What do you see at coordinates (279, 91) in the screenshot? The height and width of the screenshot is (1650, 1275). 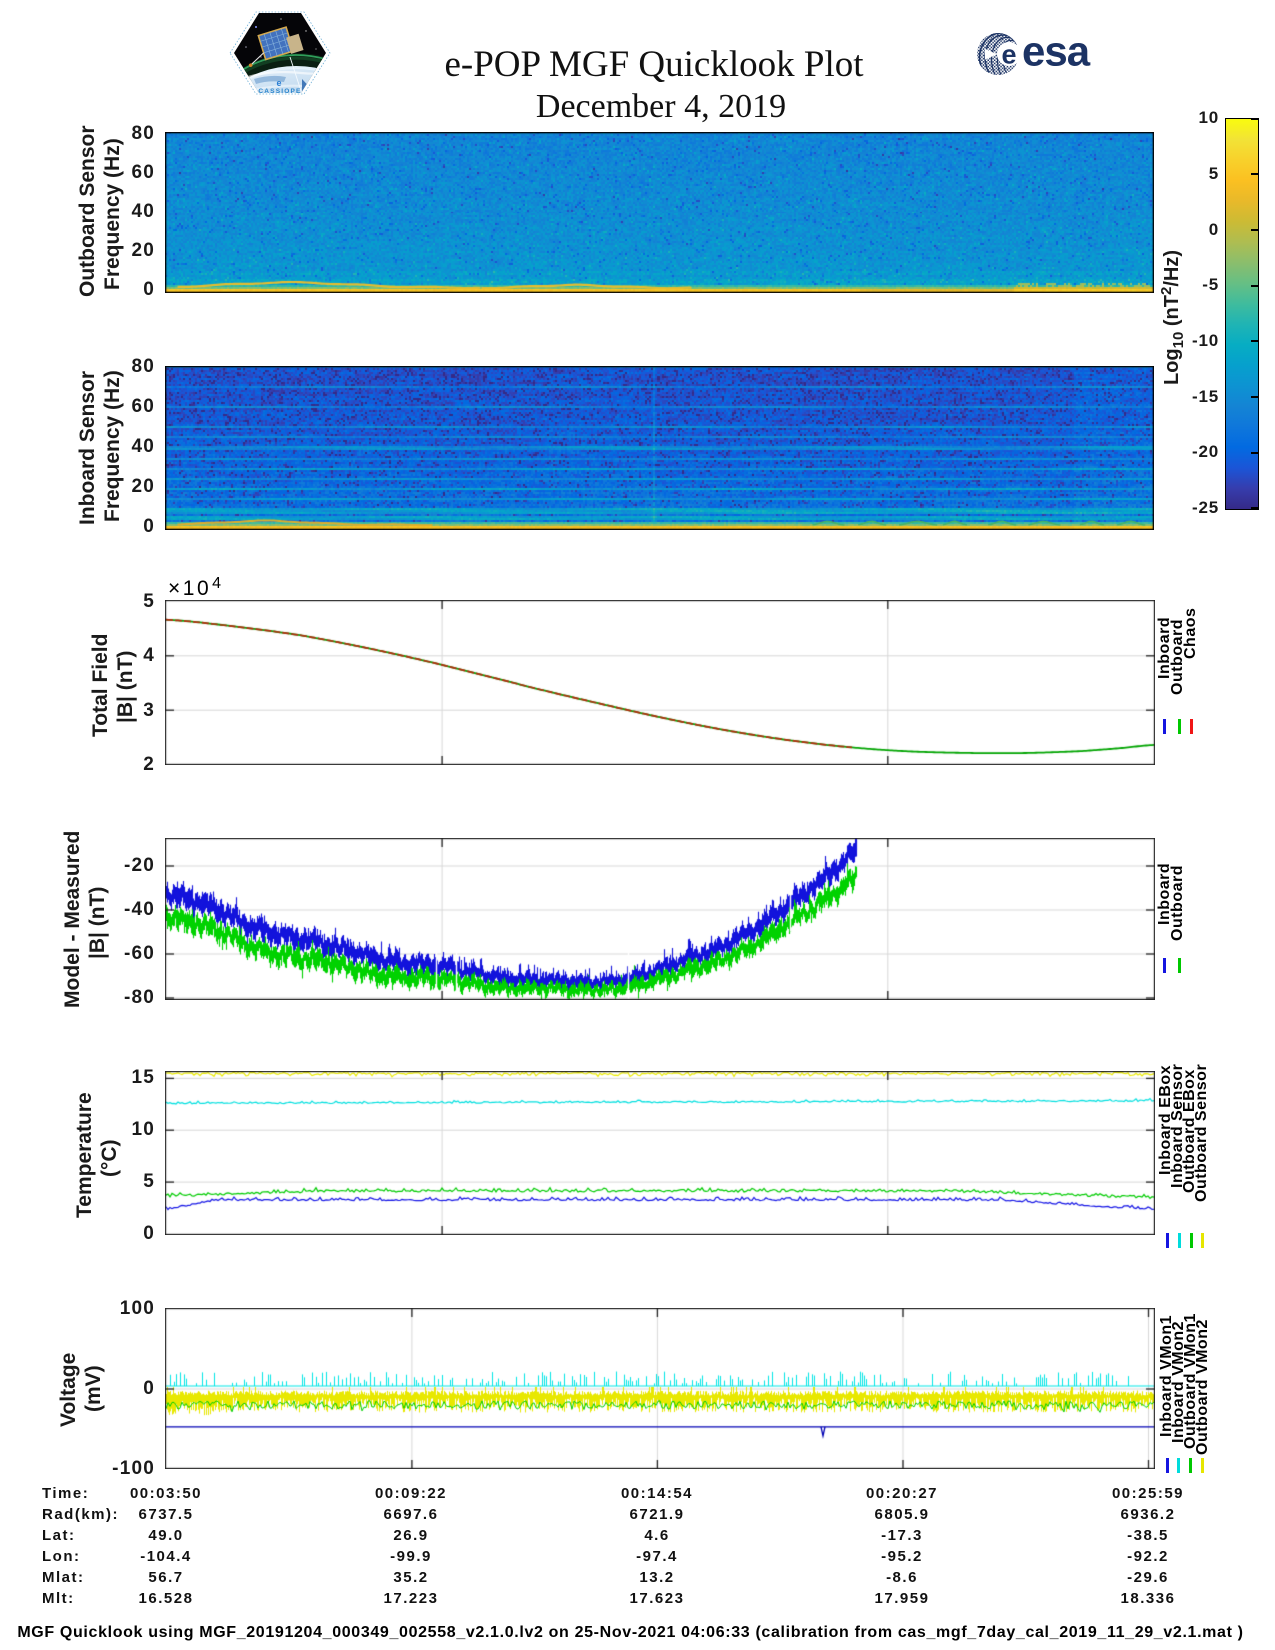 I see `svg-text: CASSIOPE` at bounding box center [279, 91].